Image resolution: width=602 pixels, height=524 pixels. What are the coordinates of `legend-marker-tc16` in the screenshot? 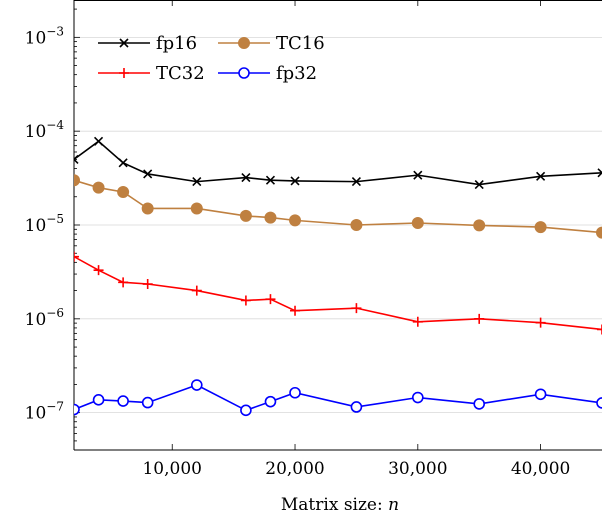 It's located at (244, 43).